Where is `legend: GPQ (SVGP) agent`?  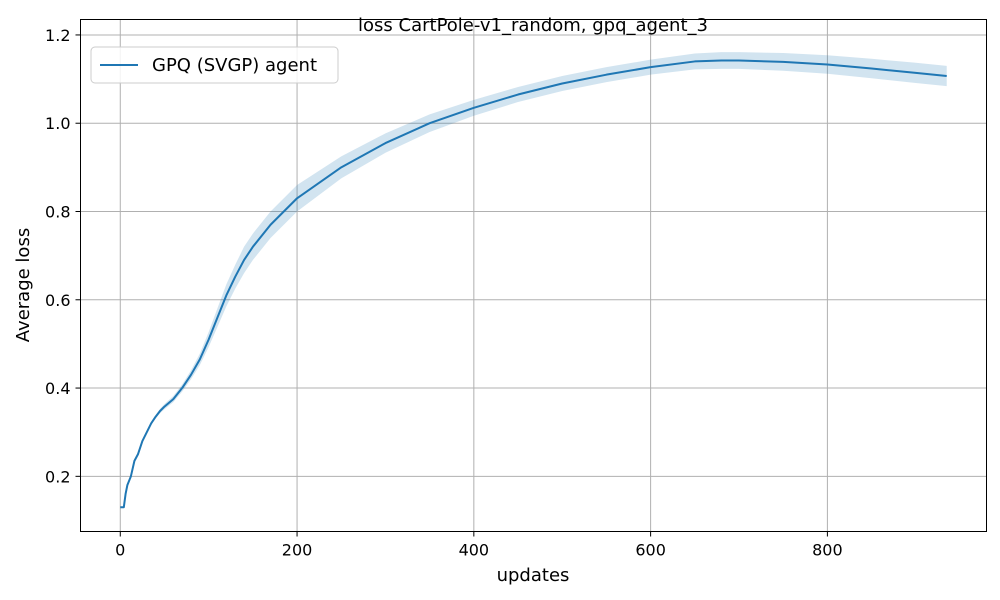
legend: GPQ (SVGP) agent is located at coordinates (214, 65).